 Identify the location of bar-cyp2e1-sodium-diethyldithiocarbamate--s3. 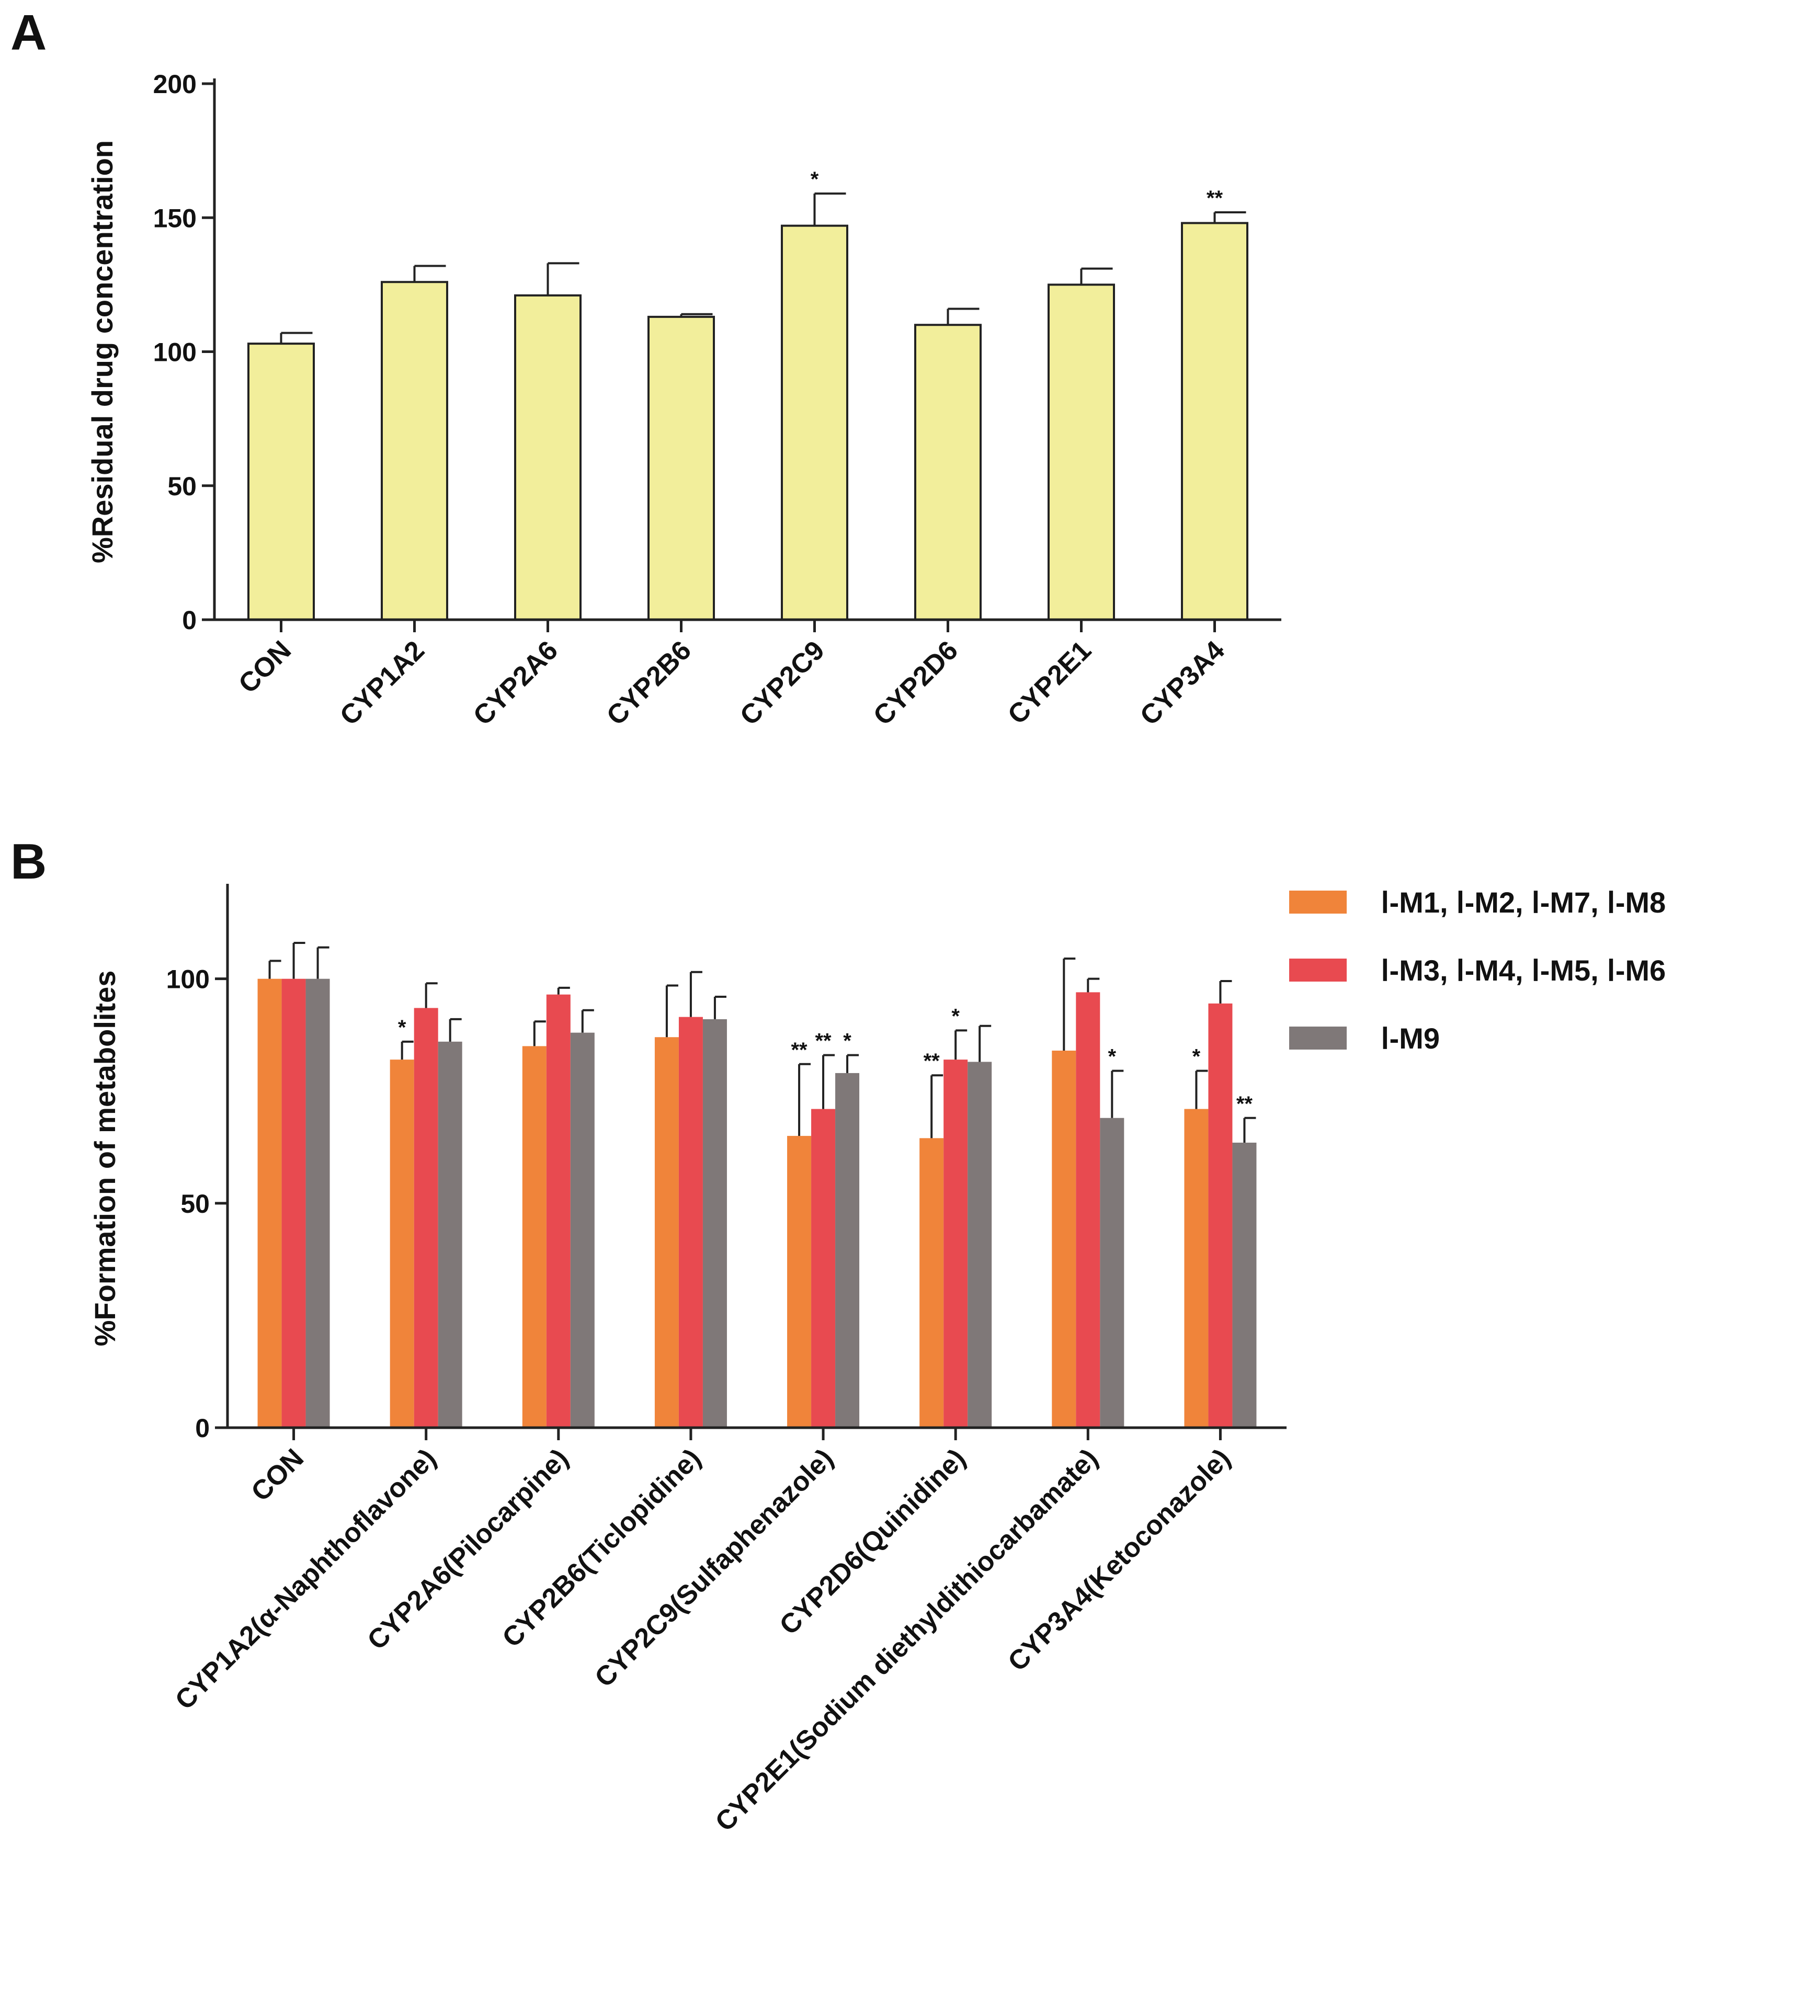
(1112, 1273).